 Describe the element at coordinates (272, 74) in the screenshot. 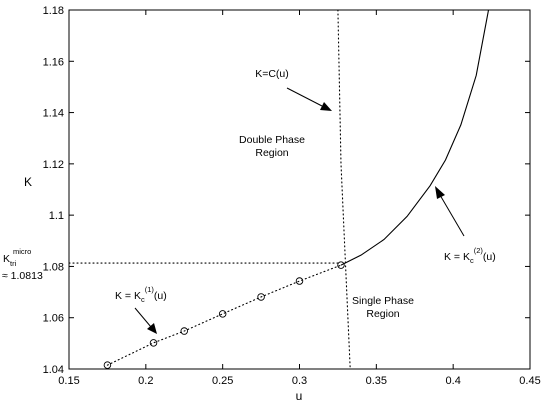

I see `annotation-kc-u: K=C(u)` at that location.